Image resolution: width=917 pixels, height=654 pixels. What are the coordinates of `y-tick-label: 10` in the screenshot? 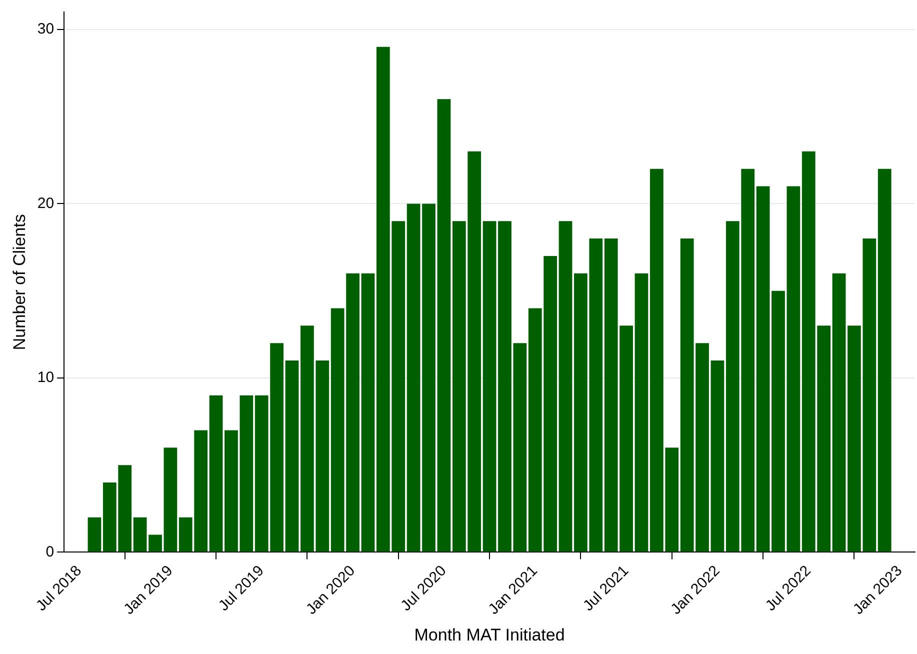 It's located at (45, 377).